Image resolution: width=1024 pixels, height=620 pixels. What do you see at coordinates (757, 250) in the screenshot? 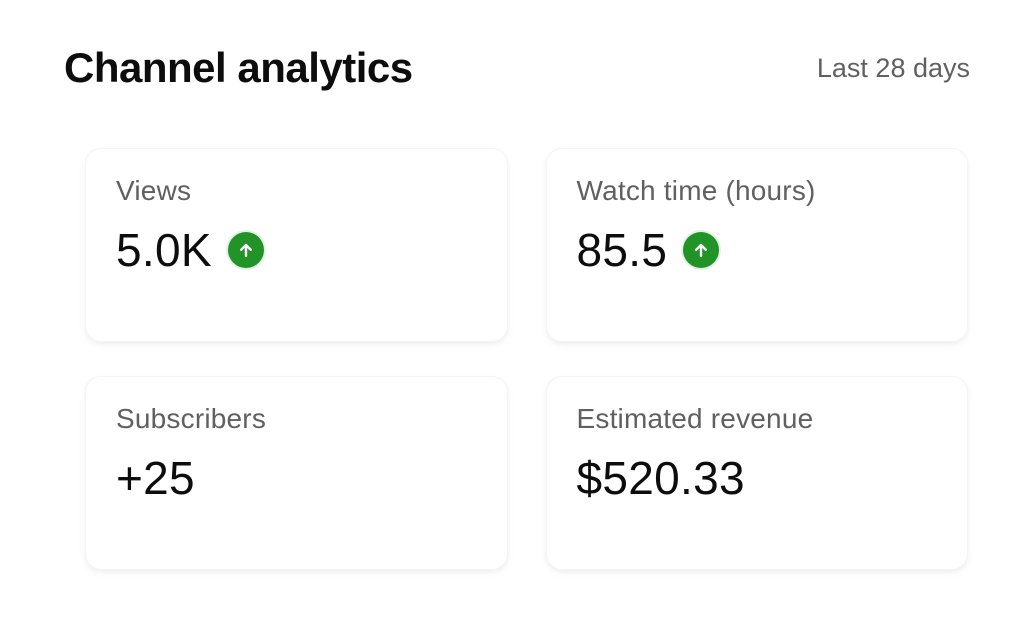
I see `metric-value-row: 85.5` at bounding box center [757, 250].